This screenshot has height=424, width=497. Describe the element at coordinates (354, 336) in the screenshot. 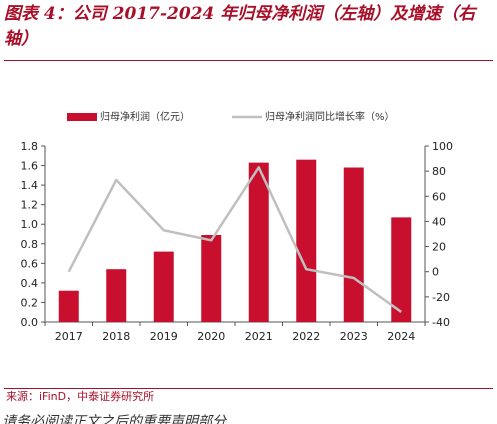

I see `x-axis-tick-label: 2023` at that location.